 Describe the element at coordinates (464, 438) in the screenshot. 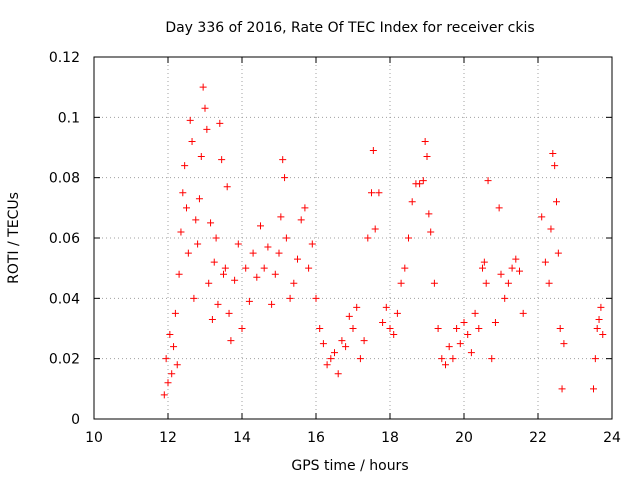

I see `x-tick-label: 20` at that location.